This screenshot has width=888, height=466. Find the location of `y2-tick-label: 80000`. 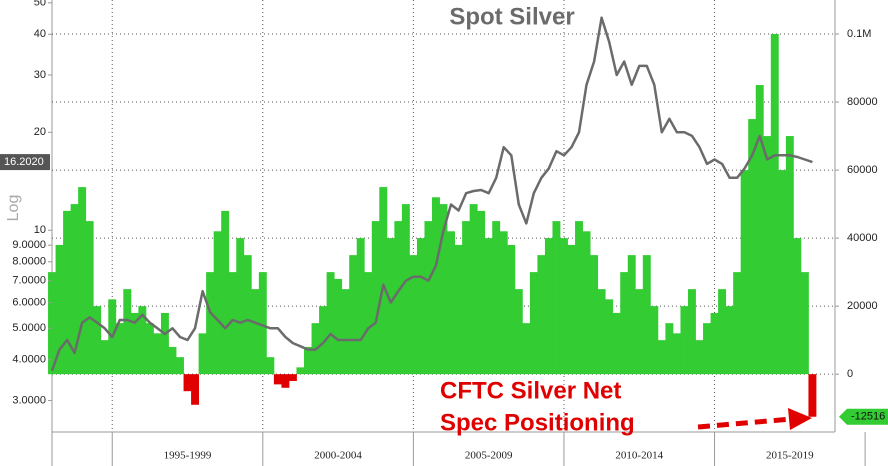

y2-tick-label: 80000 is located at coordinates (862, 102).